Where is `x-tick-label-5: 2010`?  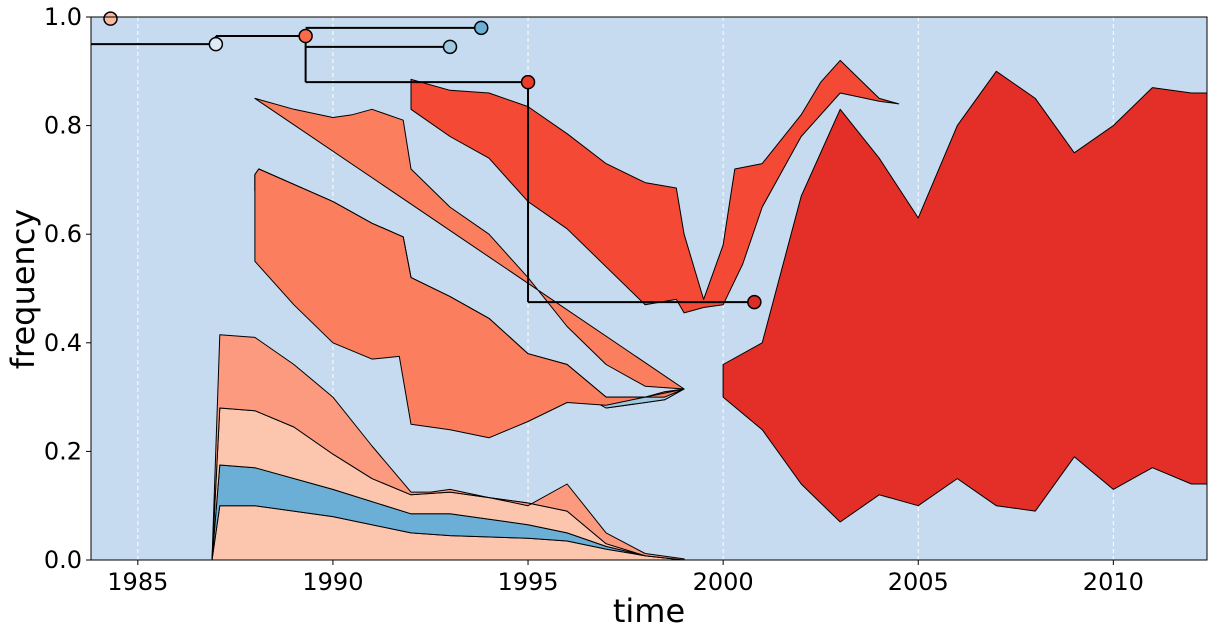
x-tick-label-5: 2010 is located at coordinates (1113, 582).